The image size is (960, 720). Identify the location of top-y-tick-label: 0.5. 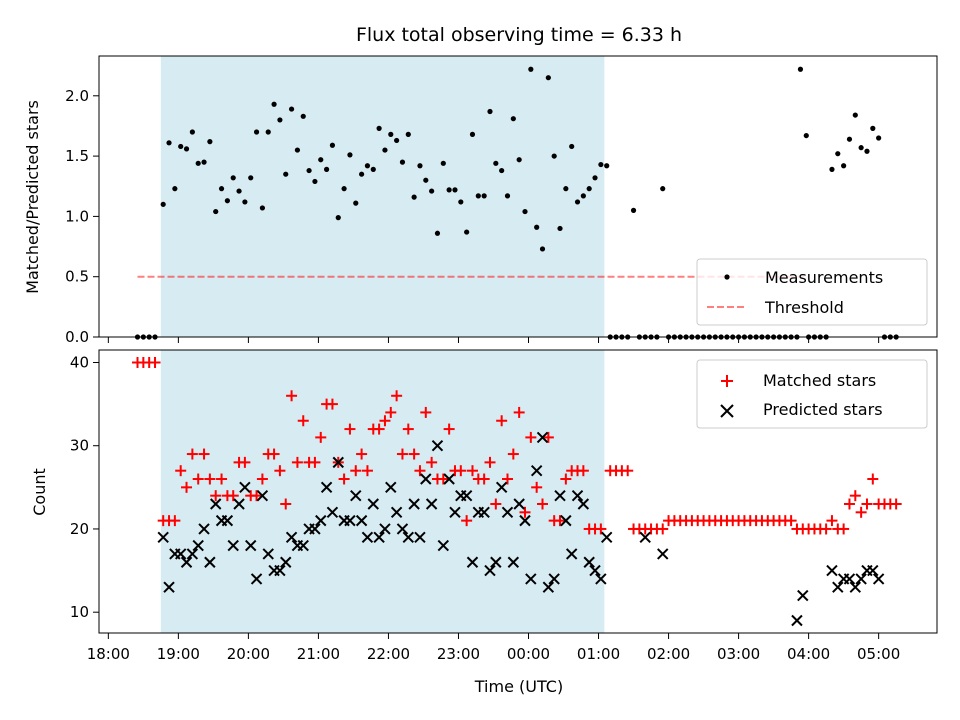
(77, 277).